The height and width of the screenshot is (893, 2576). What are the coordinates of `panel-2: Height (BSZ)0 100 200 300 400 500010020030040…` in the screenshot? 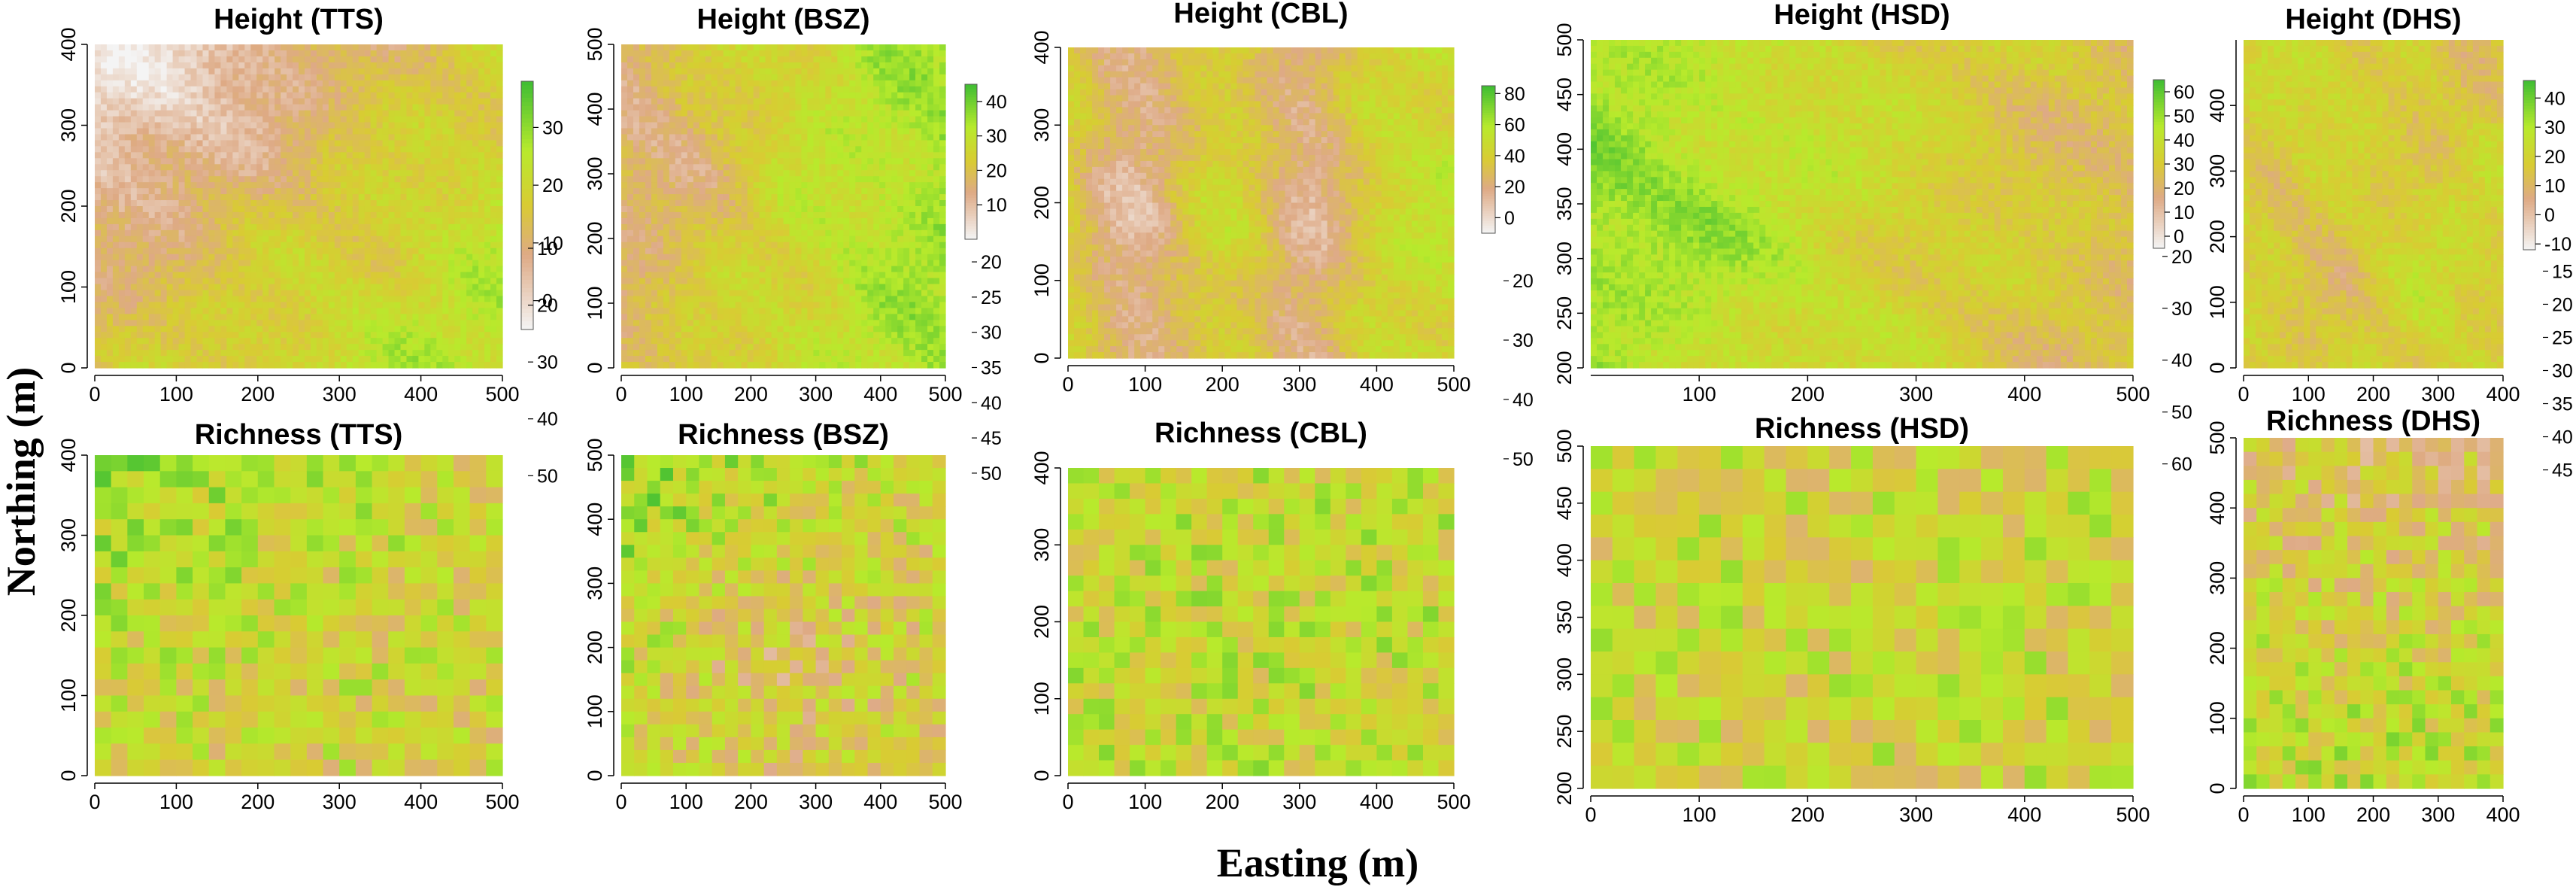 It's located at (795, 204).